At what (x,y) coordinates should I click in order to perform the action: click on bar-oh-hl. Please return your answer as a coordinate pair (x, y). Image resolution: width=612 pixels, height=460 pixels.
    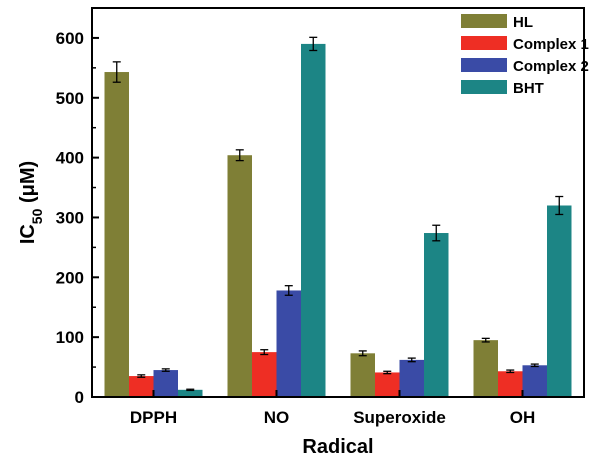
    Looking at the image, I should click on (485, 368).